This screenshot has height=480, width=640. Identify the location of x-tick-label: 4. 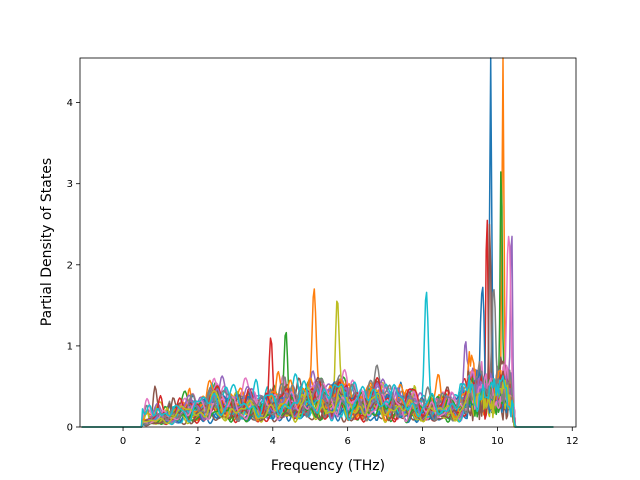
(273, 441).